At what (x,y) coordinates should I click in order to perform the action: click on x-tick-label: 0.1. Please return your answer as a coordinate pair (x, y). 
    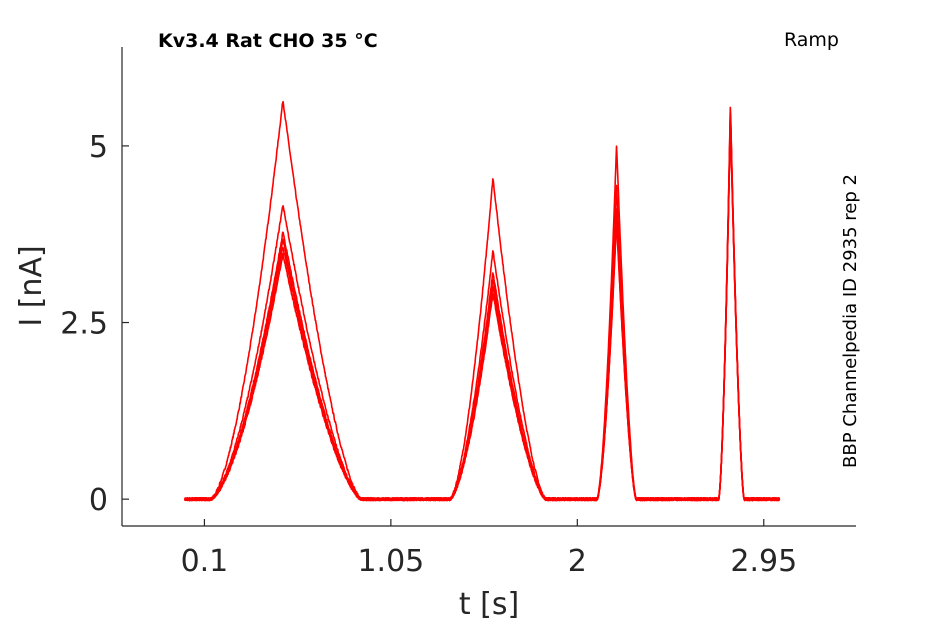
    Looking at the image, I should click on (205, 561).